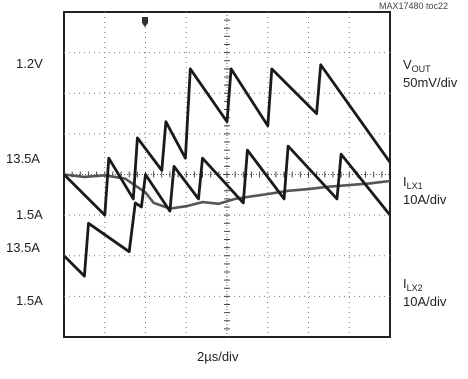  Describe the element at coordinates (414, 288) in the screenshot. I see `ilx2-subscript: LX2` at that location.